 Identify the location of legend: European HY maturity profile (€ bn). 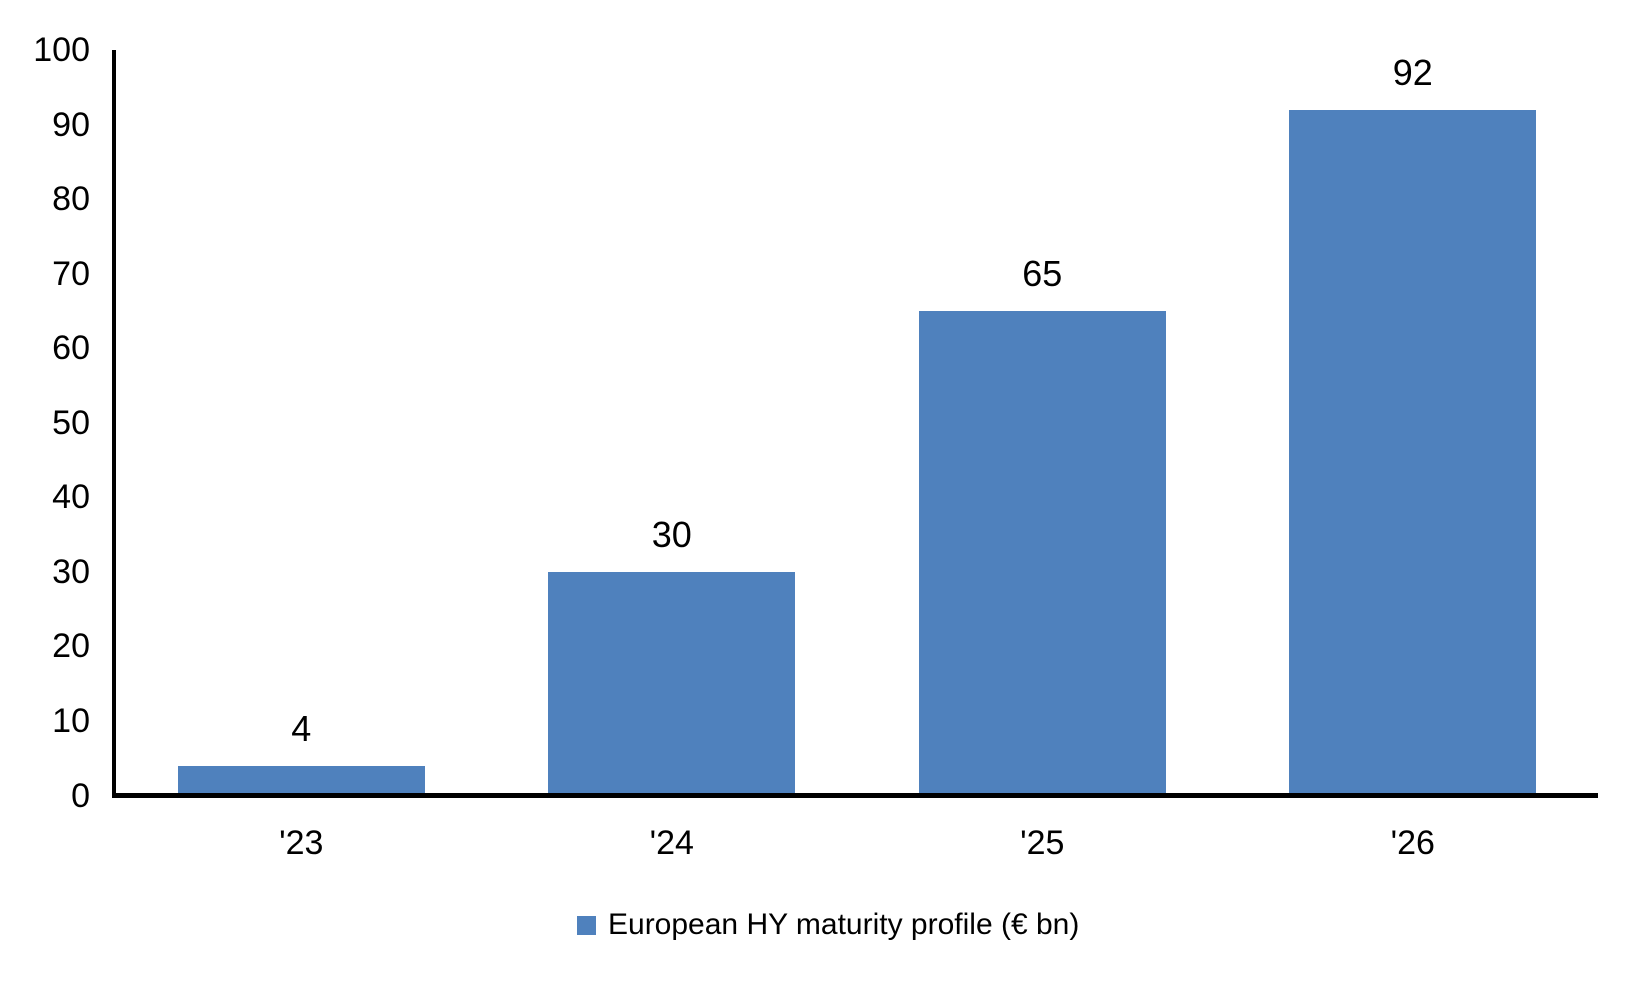
(828, 925).